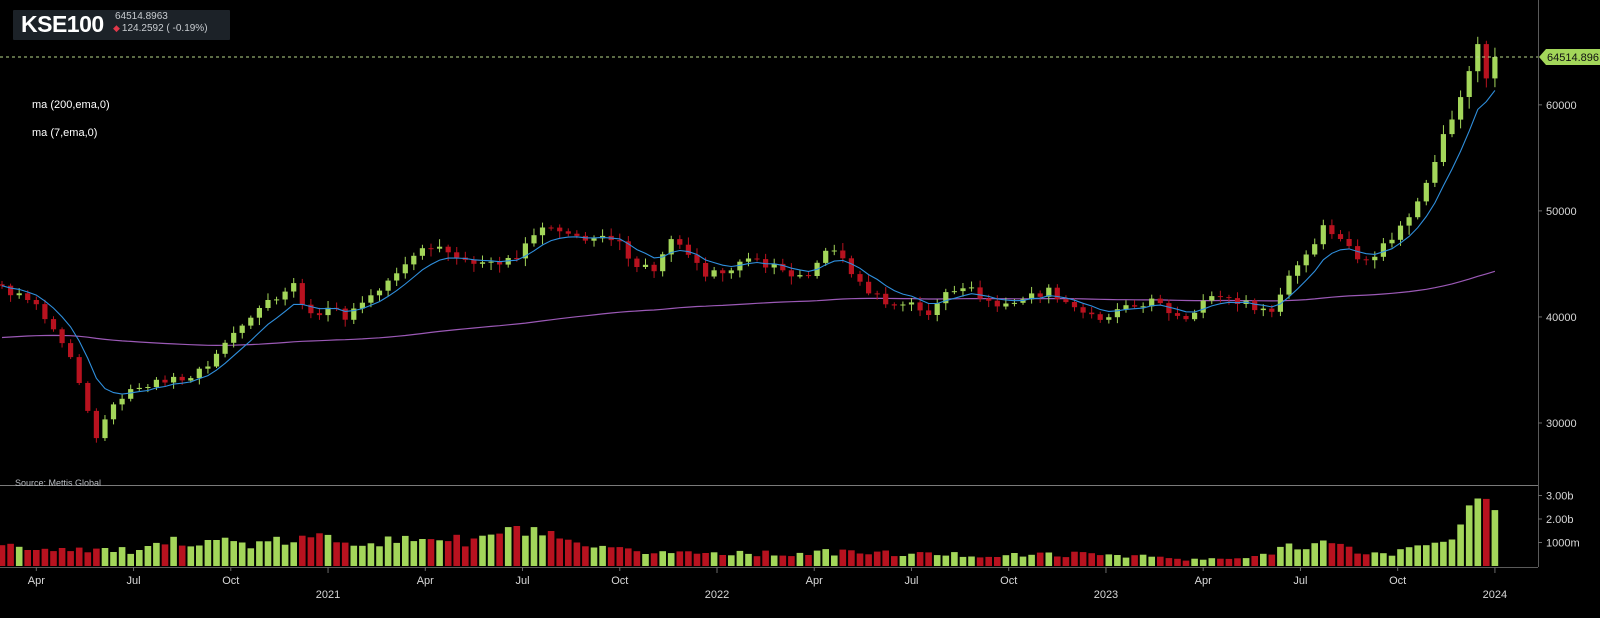 The height and width of the screenshot is (618, 1600). I want to click on time-tick-label: Jul, so click(1300, 581).